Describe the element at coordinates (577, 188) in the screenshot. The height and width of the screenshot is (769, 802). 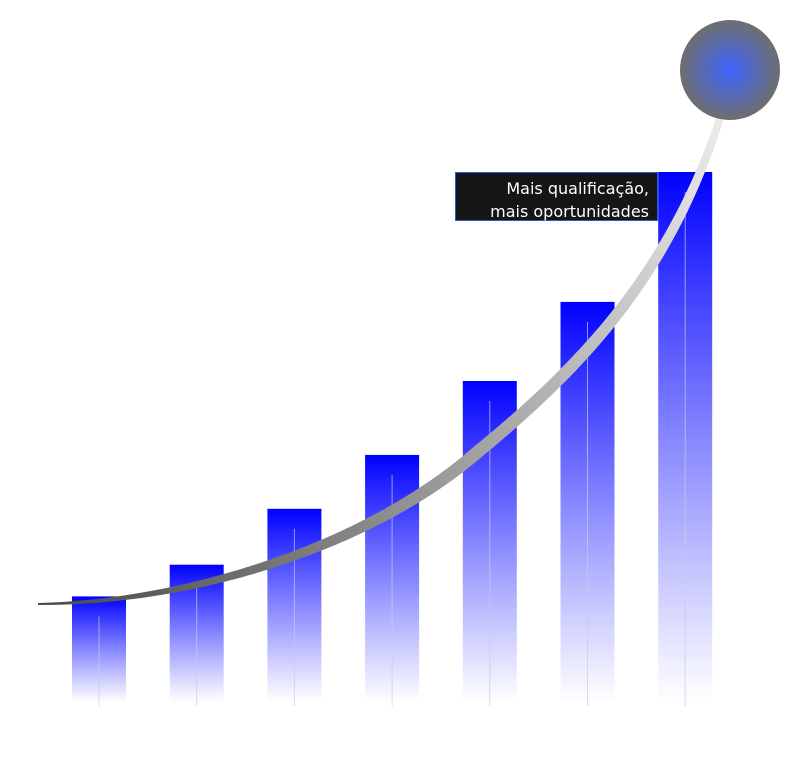
I see `annotation-line-1: Mais qualificação,` at that location.